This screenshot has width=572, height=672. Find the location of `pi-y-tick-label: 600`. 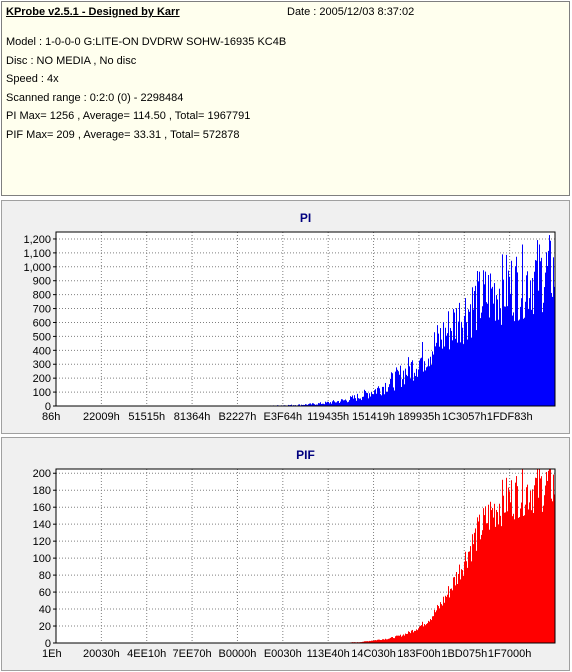

pi-y-tick-label: 600 is located at coordinates (42, 323).